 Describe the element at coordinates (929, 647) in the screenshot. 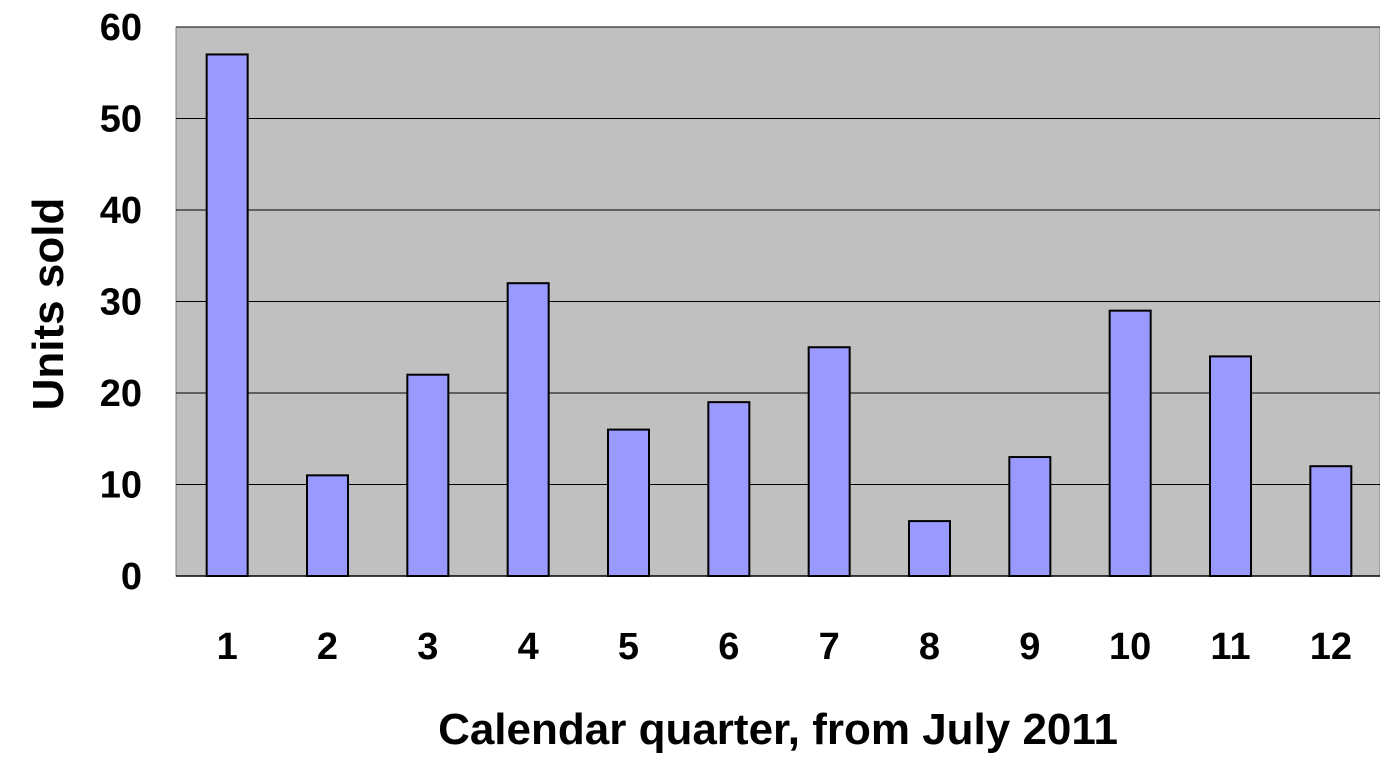

I see `x-tick-label: 8` at that location.